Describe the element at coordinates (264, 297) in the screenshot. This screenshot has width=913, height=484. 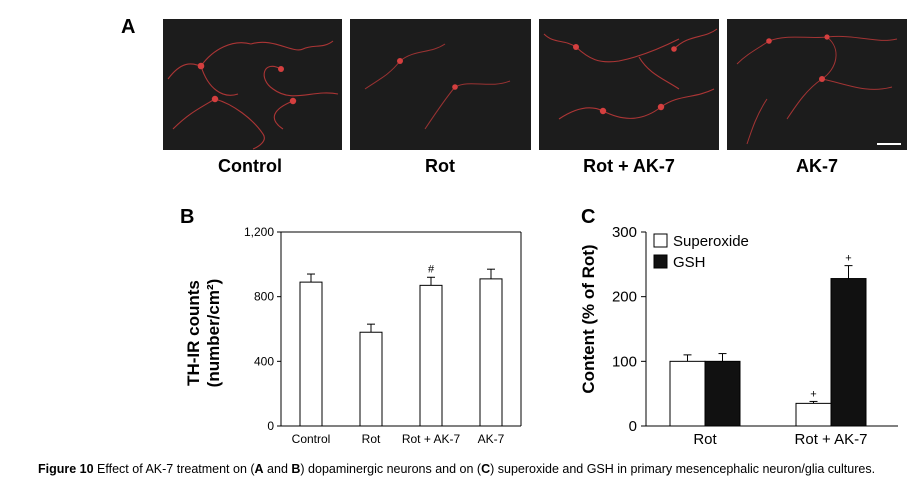
I see `chart-b-ytick-label: 800` at that location.